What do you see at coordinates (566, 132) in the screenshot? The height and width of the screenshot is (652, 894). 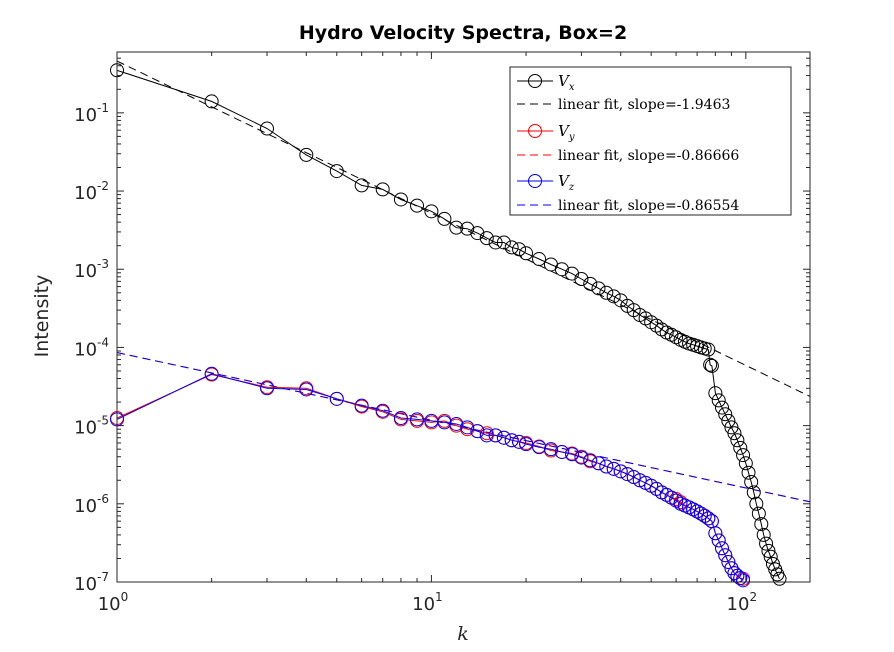 I see `legend-series-label: Vy` at bounding box center [566, 132].